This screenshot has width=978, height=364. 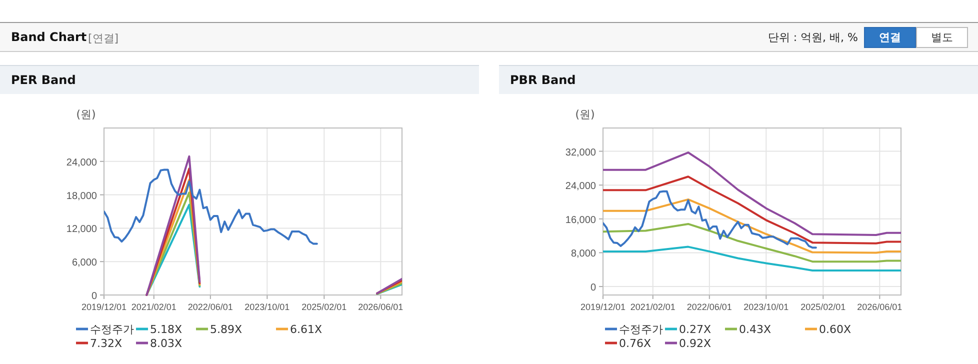 I want to click on legend-label: 5.18X, so click(x=166, y=329).